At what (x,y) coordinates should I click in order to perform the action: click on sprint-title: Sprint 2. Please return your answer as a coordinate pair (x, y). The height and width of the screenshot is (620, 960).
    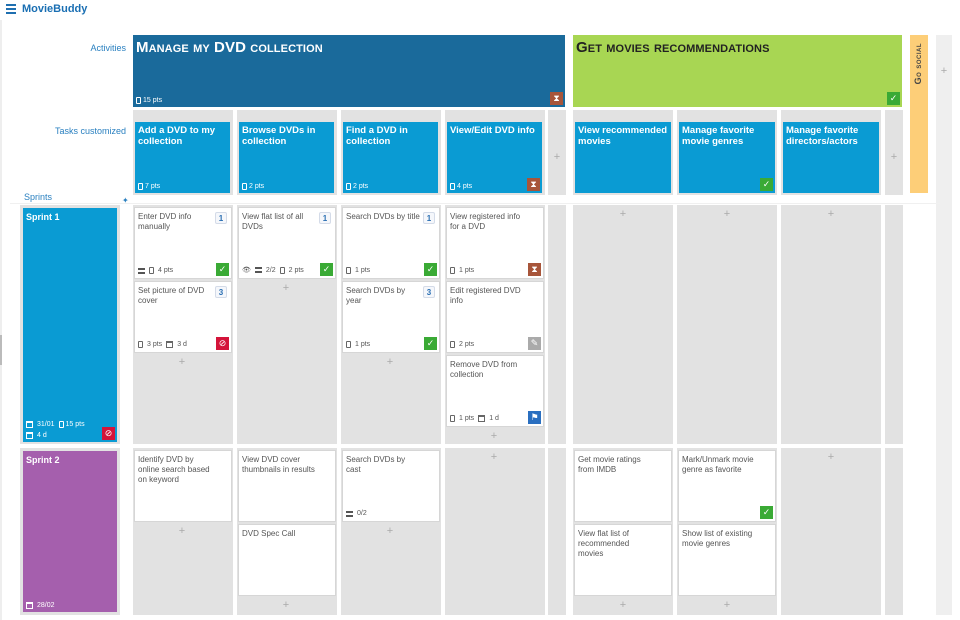
    Looking at the image, I should click on (43, 460).